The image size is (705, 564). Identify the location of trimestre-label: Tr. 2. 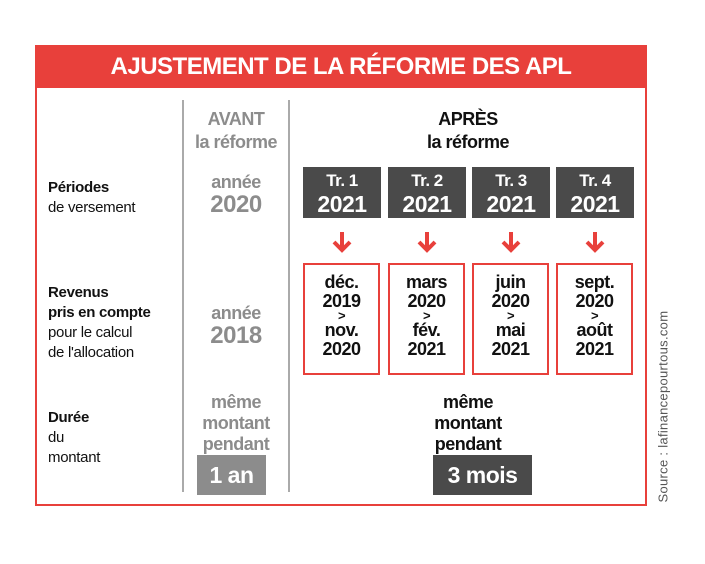
(427, 180).